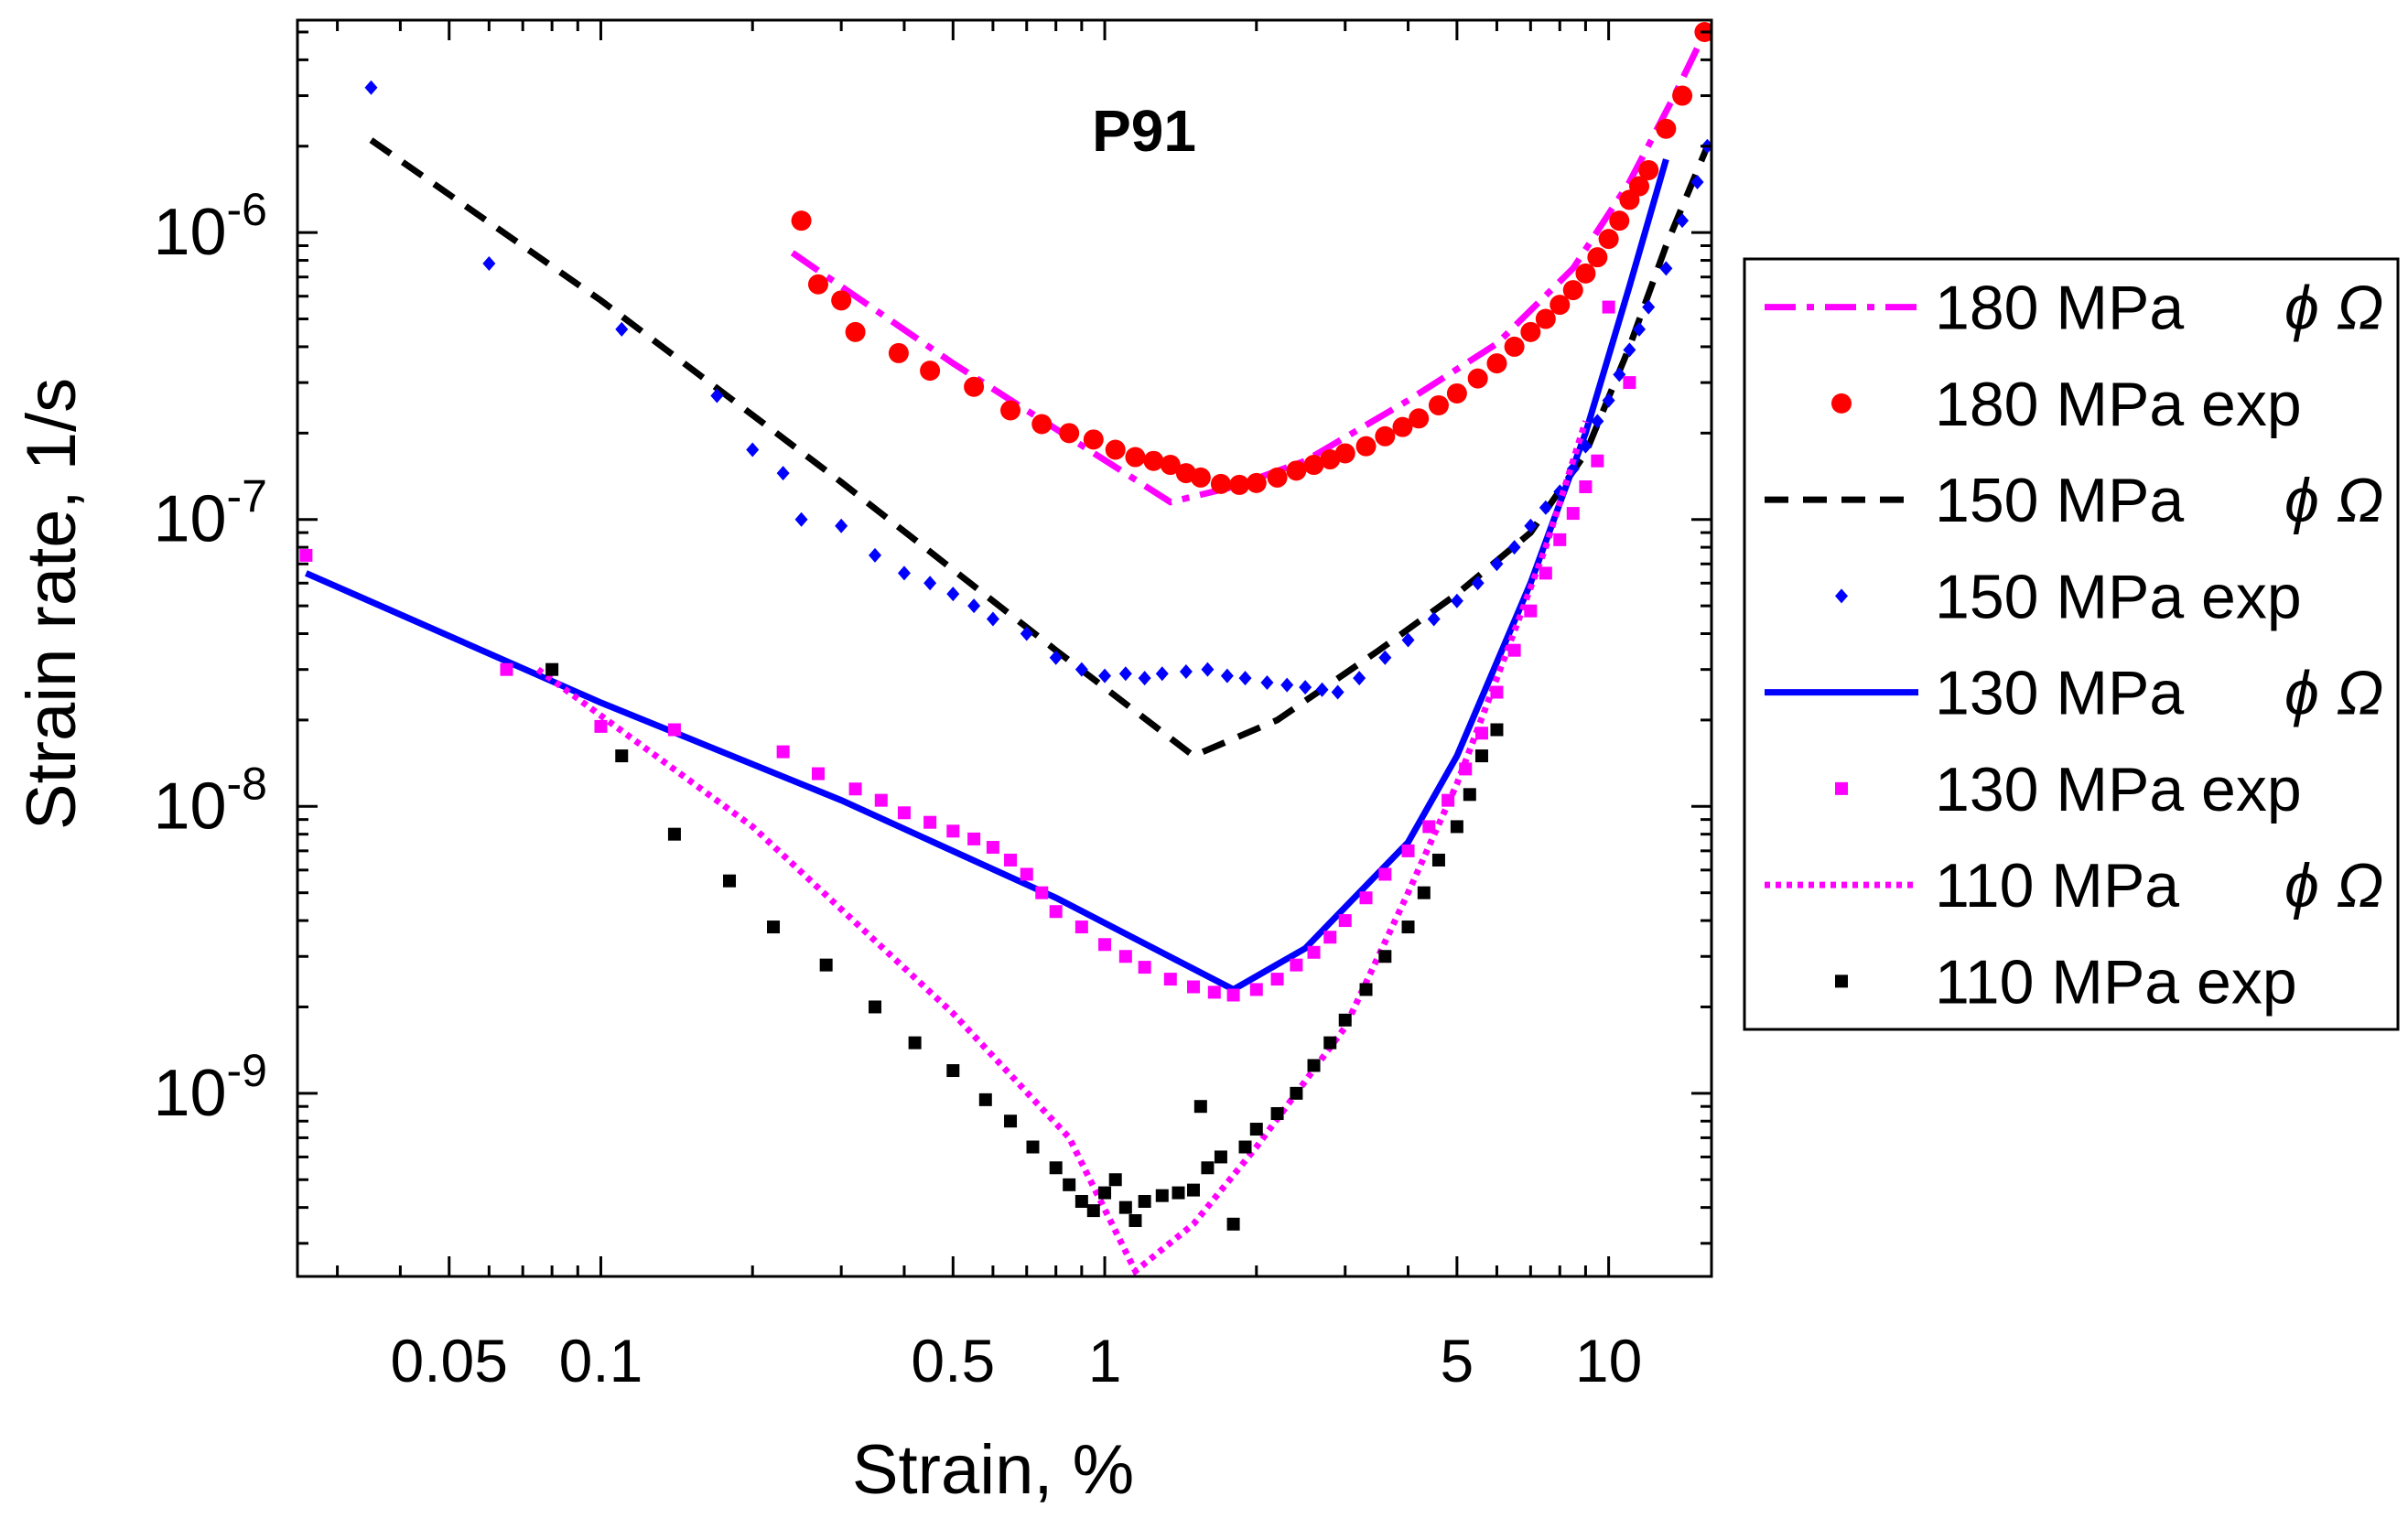 This screenshot has height=1518, width=2408. What do you see at coordinates (2118, 404) in the screenshot?
I see `legend-entry-label: 180 MPa exp` at bounding box center [2118, 404].